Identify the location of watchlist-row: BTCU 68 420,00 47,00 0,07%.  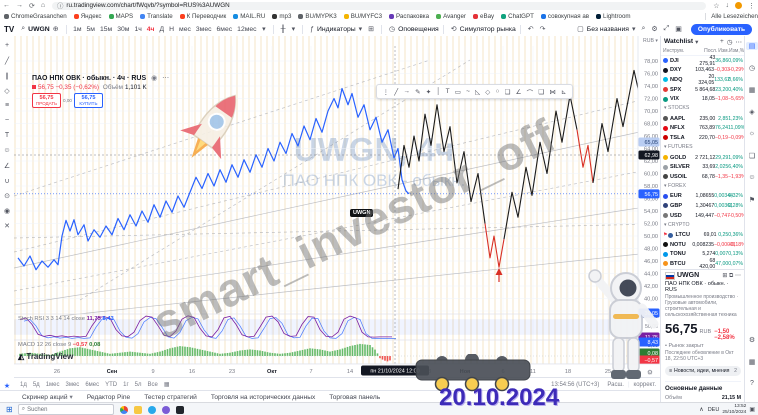
(703, 264).